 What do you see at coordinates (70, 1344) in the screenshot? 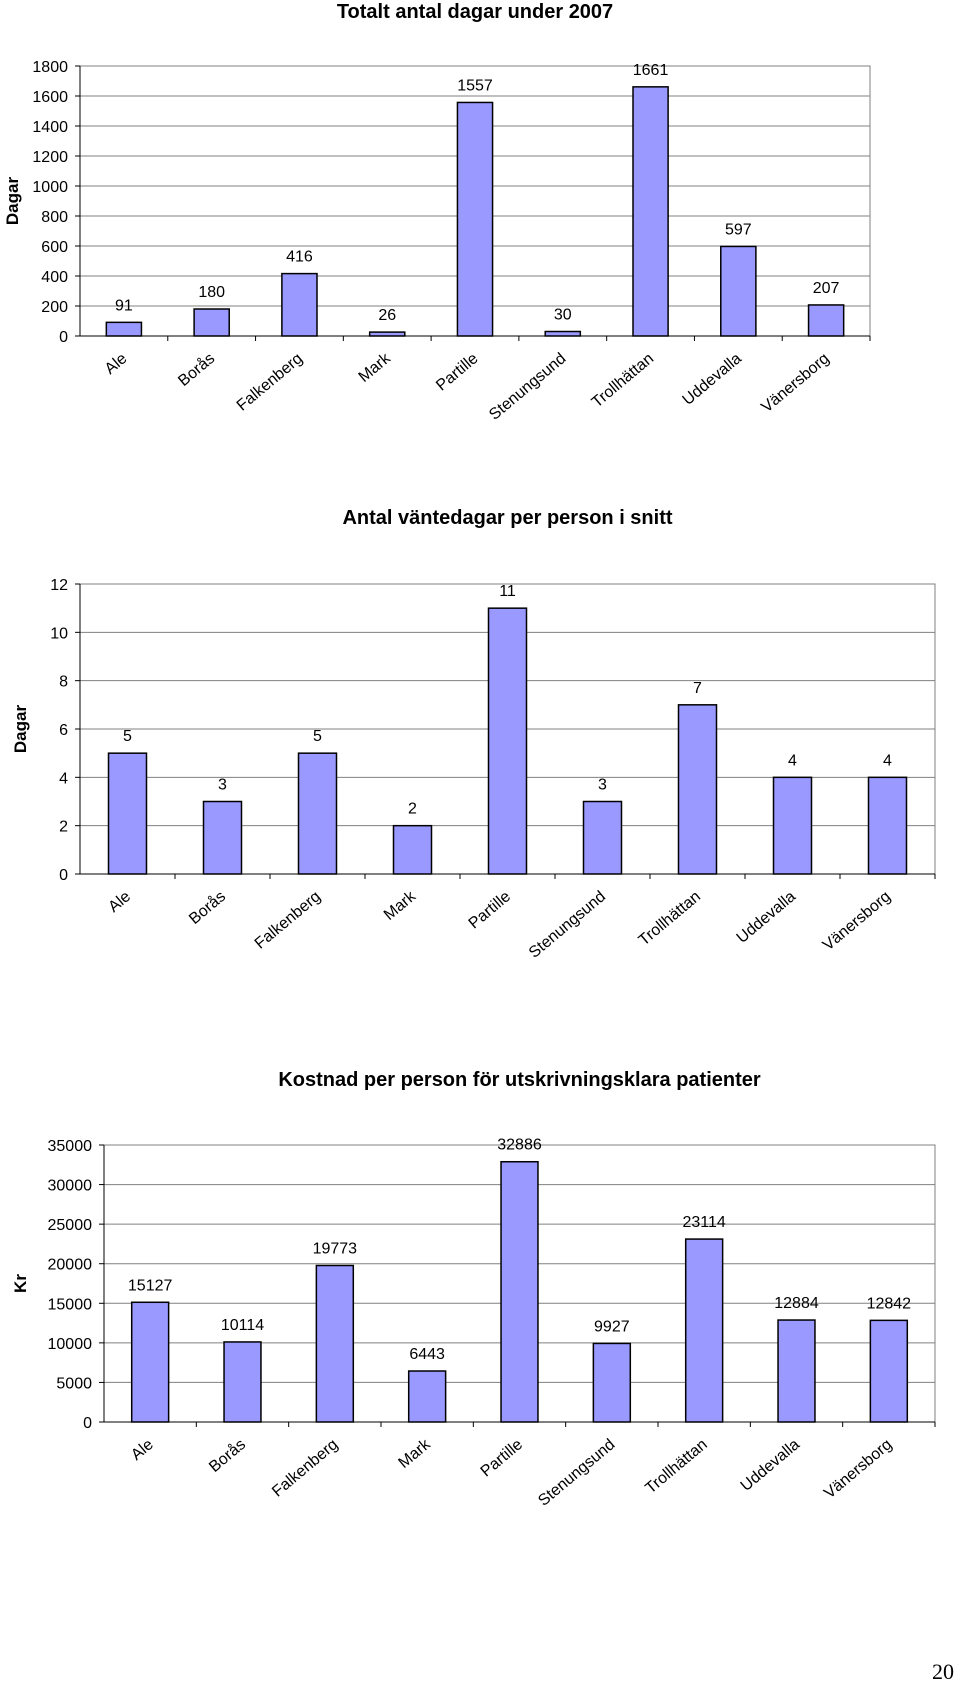
I see `y-tick-label: 10000` at bounding box center [70, 1344].